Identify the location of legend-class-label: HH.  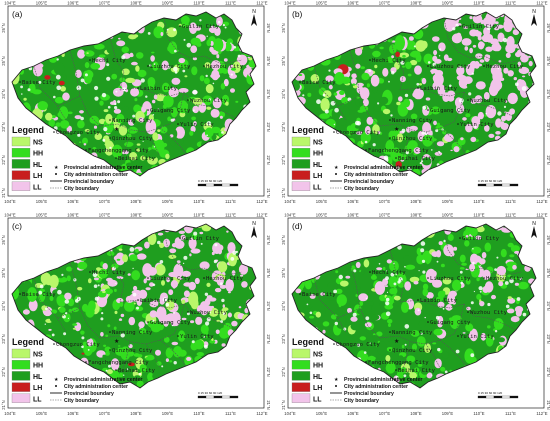
(318, 366).